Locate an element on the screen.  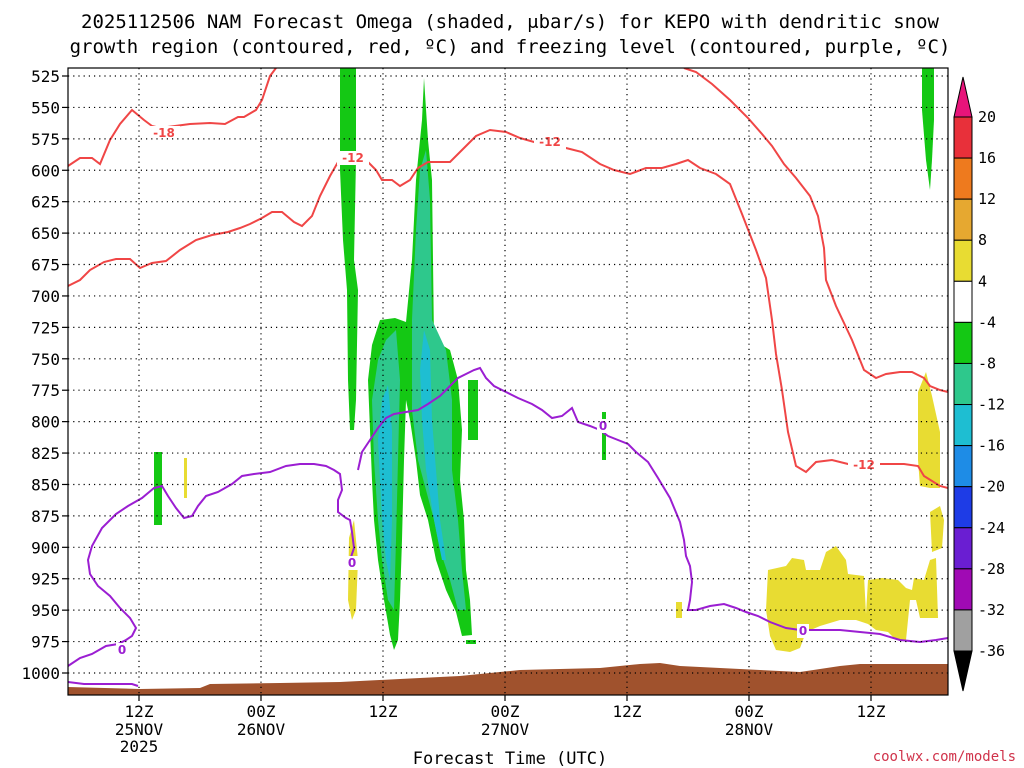
omega-region-green-topright is located at coordinates (928, 129).